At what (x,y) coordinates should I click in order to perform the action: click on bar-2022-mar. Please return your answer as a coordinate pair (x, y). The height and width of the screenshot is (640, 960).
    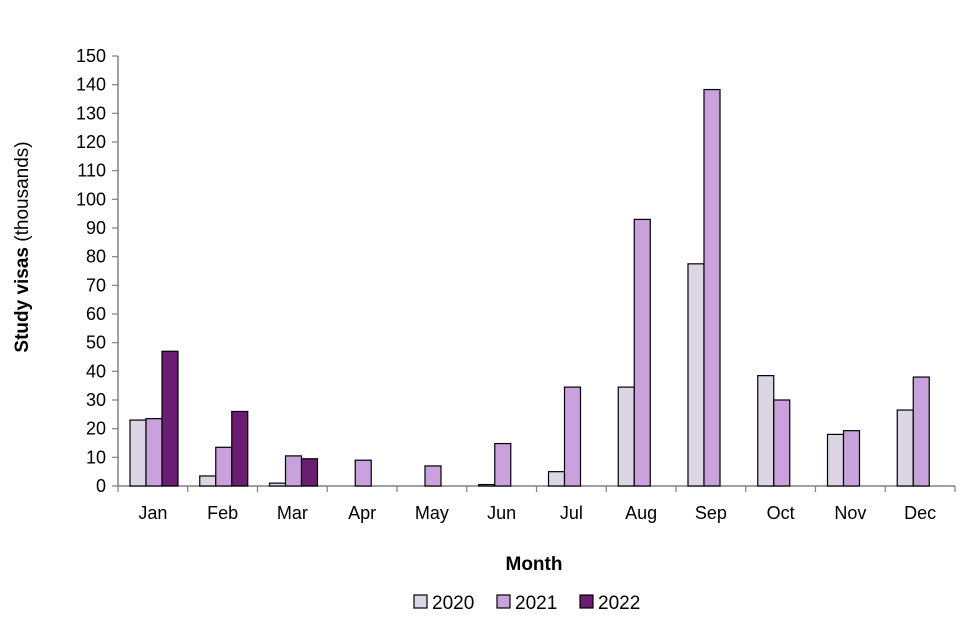
    Looking at the image, I should click on (309, 472).